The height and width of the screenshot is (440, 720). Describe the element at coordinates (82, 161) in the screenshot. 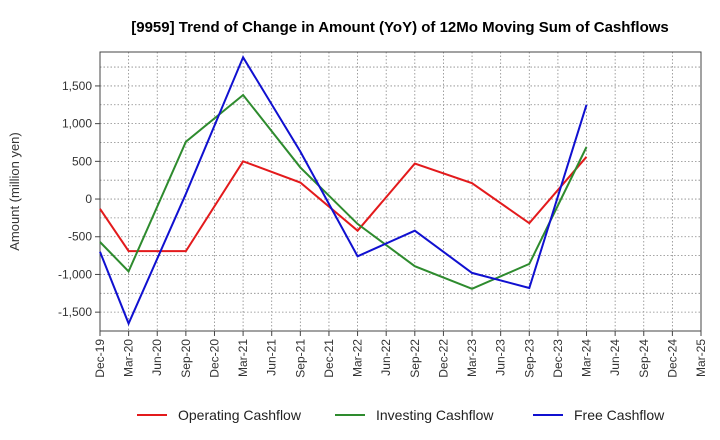

I see `y-tick-label: 500` at that location.